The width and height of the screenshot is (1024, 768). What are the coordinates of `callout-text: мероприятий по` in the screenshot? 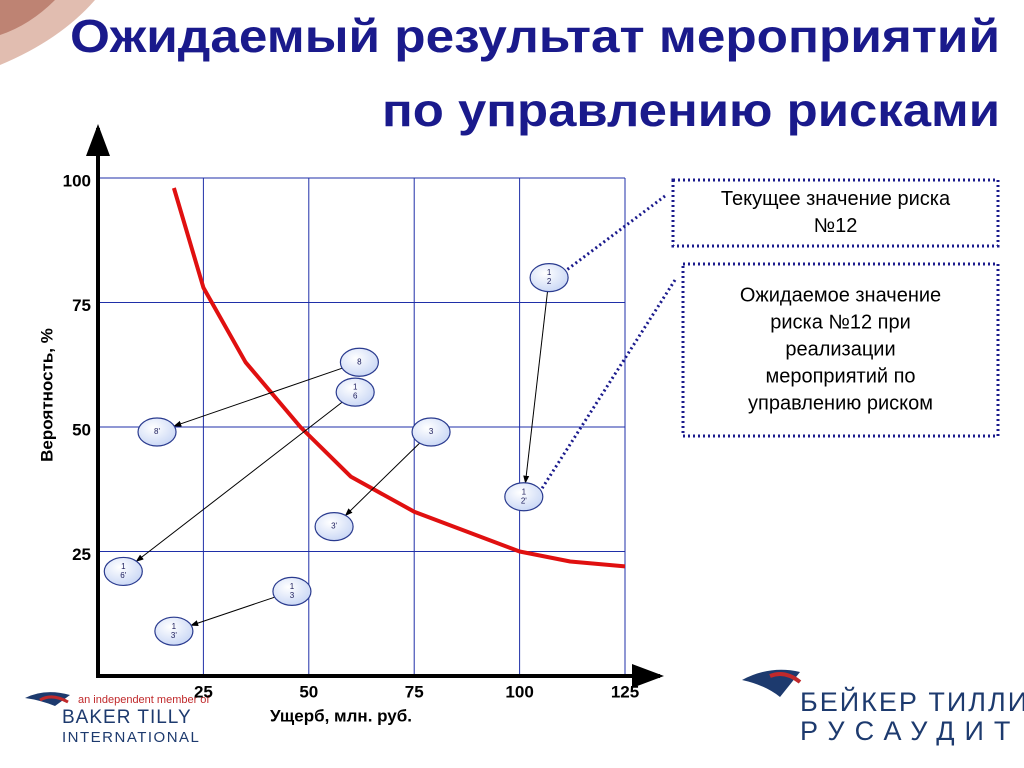 It's located at (840, 376).